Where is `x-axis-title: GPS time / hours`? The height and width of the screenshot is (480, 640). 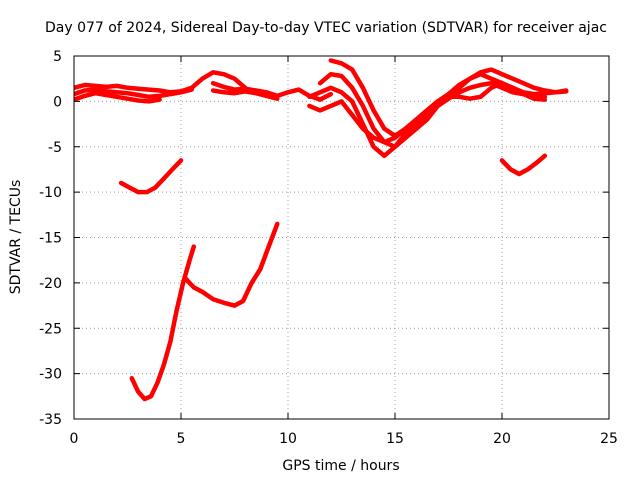
x-axis-title: GPS time / hours is located at coordinates (340, 466).